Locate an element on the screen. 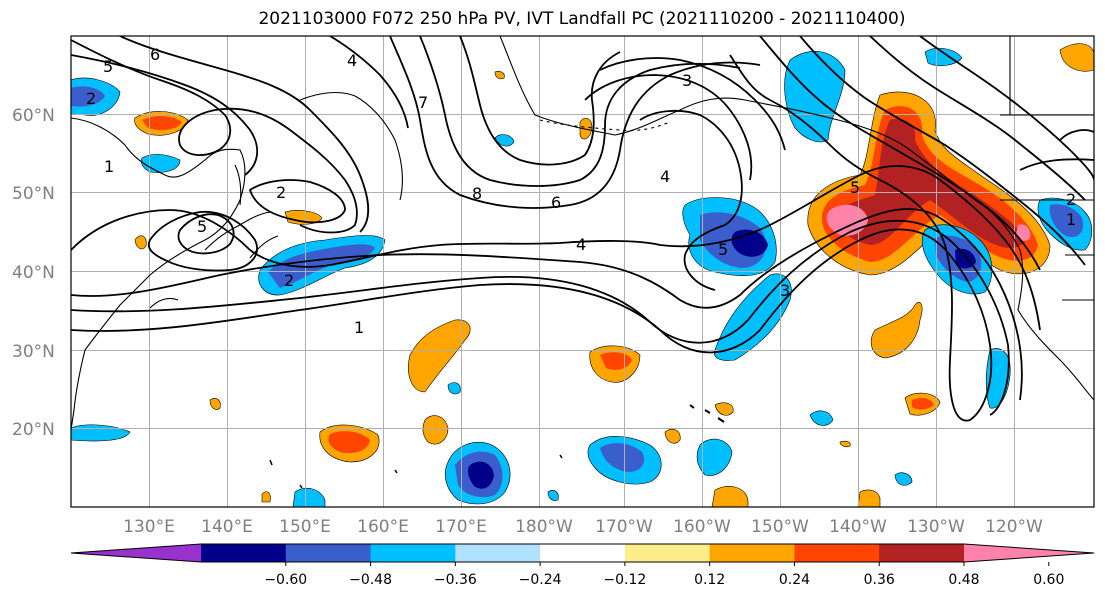 Image resolution: width=1105 pixels, height=601 pixels. colorbar-tick-label: 0.12 is located at coordinates (709, 580).